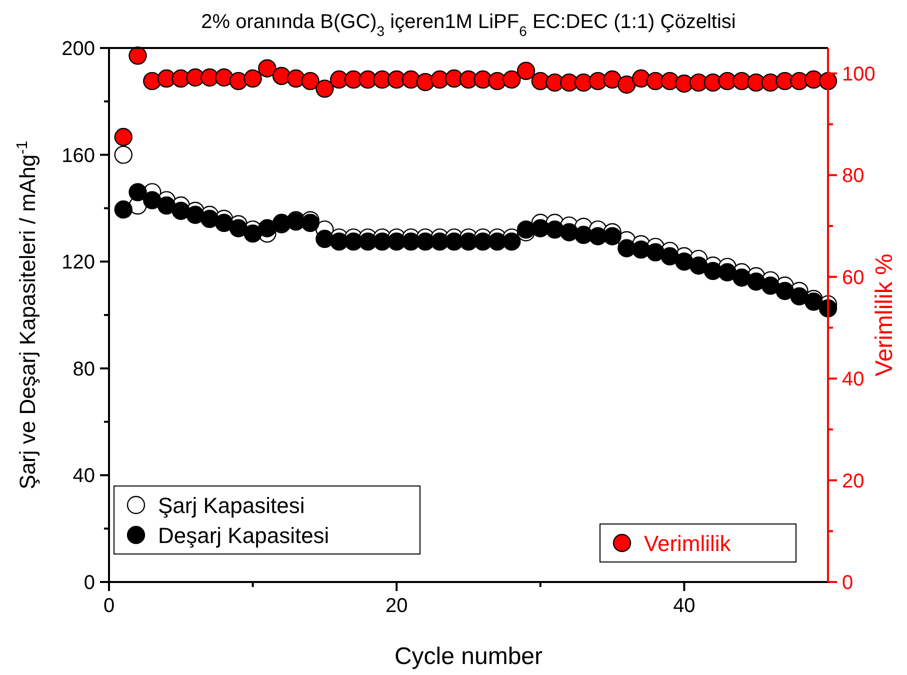 This screenshot has width=907, height=675. What do you see at coordinates (78, 263) in the screenshot?
I see `y-tick-label: 120` at bounding box center [78, 263].